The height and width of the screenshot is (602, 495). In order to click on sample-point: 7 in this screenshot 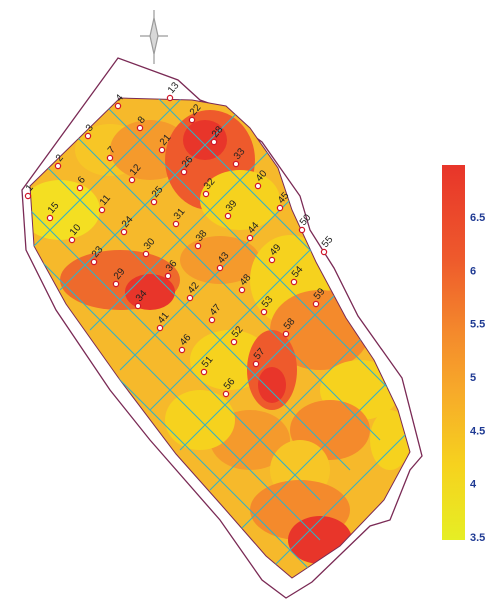, I will do `click(112, 153)`.